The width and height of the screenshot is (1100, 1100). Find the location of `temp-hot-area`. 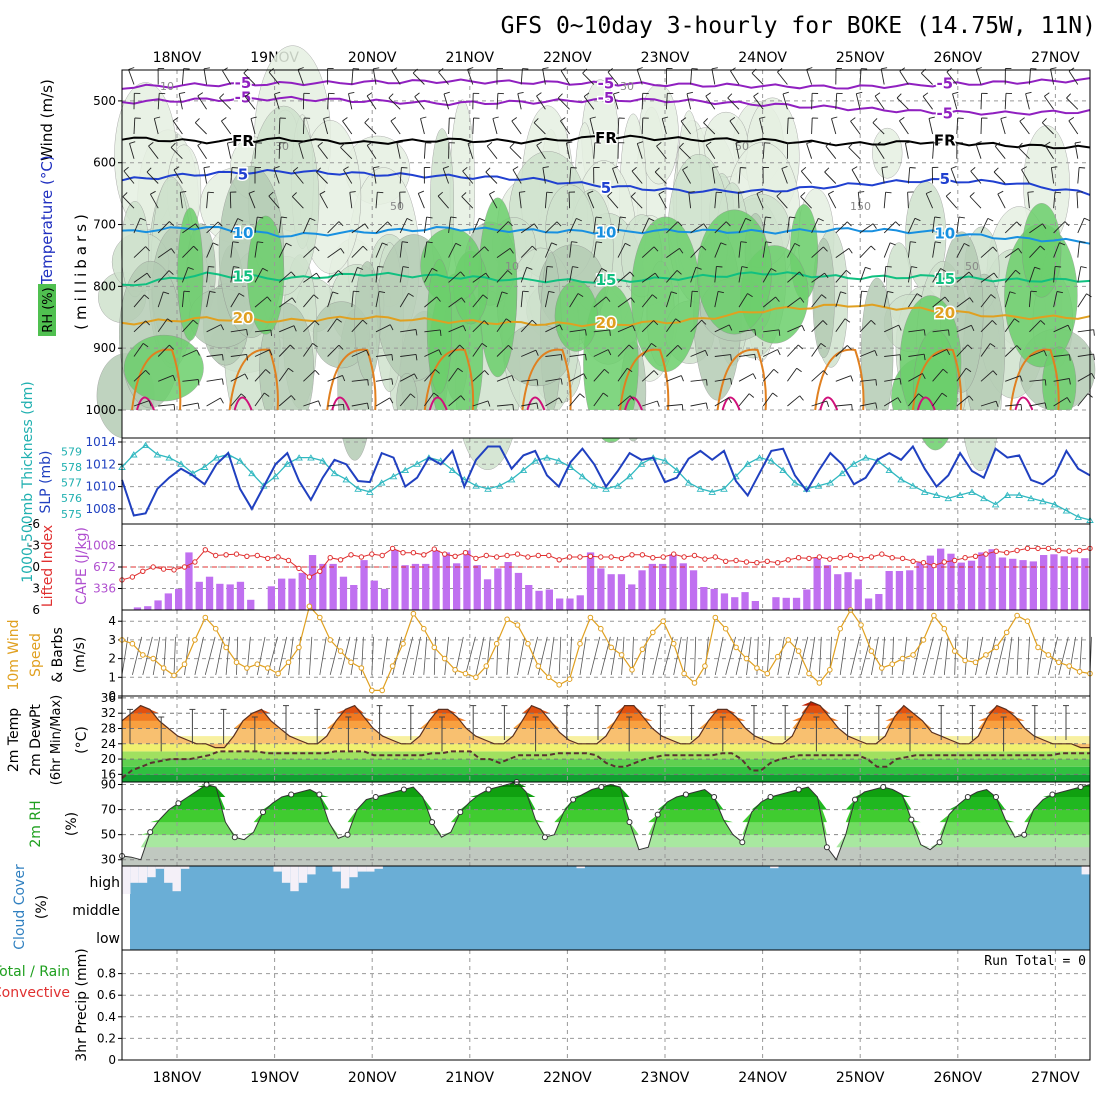

temp-hot-area is located at coordinates (606, 703).